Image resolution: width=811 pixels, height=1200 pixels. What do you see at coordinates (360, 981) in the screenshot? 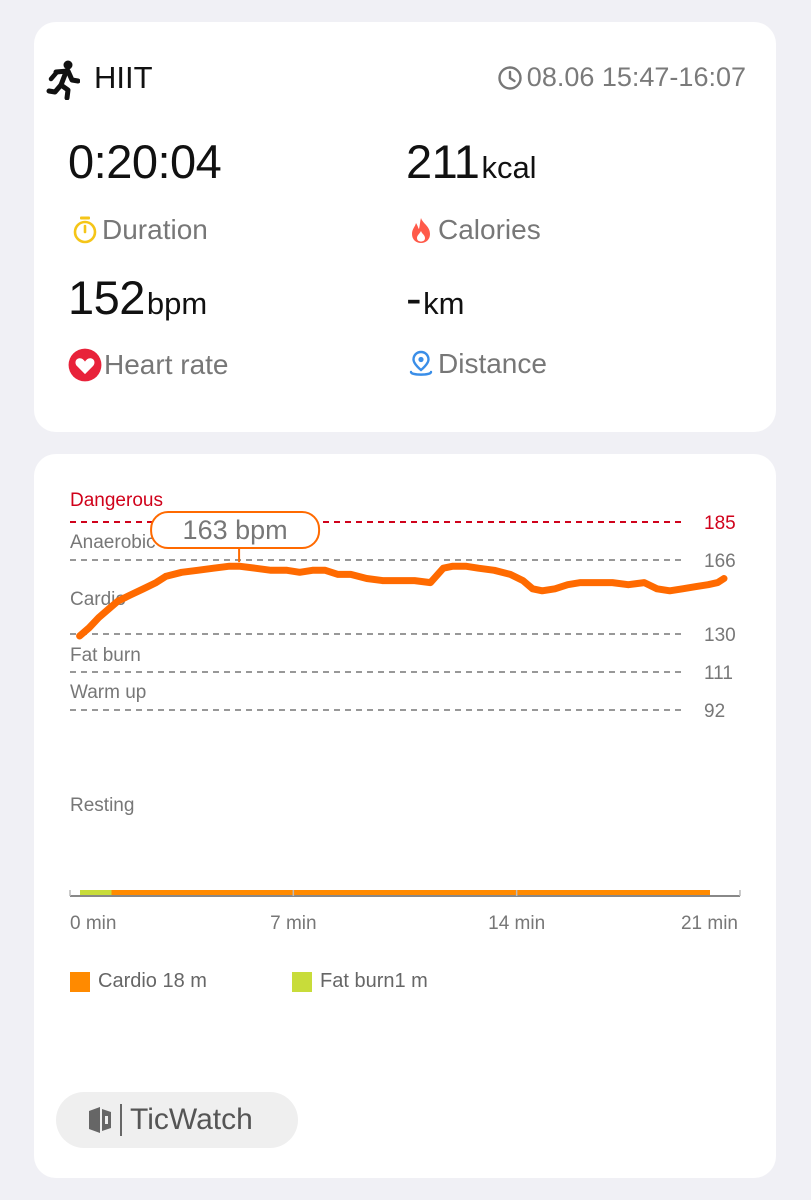
I see `legend-item-fat-burn: Fat burn1 m` at bounding box center [360, 981].